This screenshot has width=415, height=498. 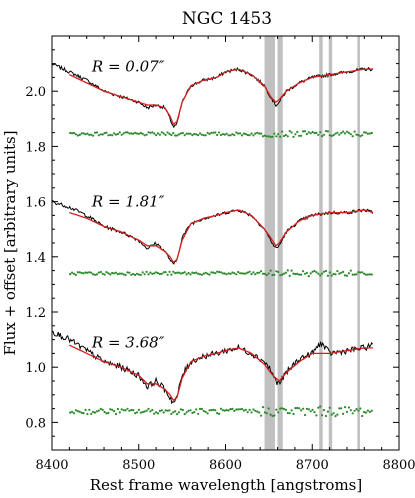 What do you see at coordinates (221, 97) in the screenshot?
I see `model-line` at bounding box center [221, 97].